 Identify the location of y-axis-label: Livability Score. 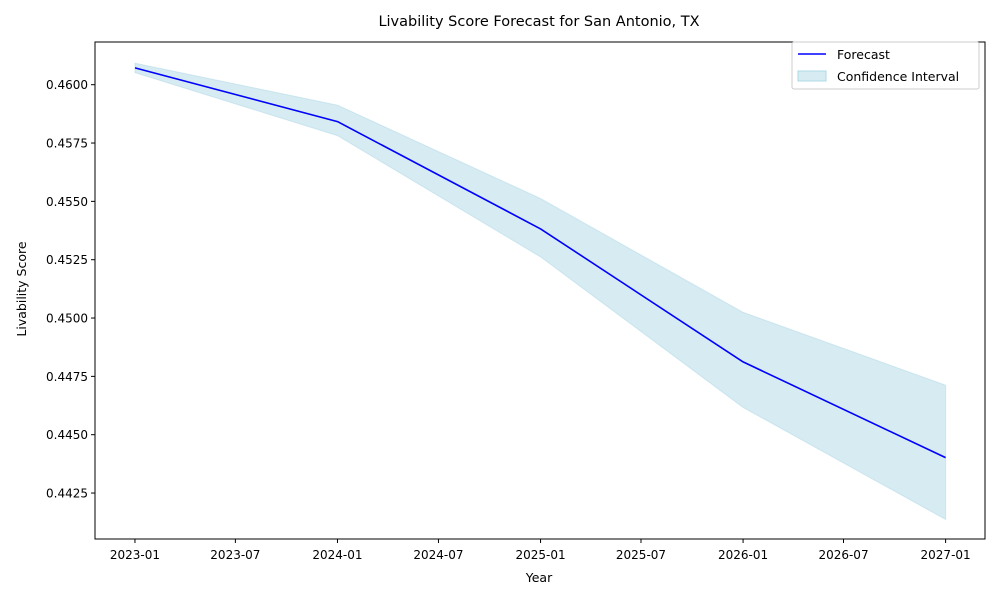
(21, 288).